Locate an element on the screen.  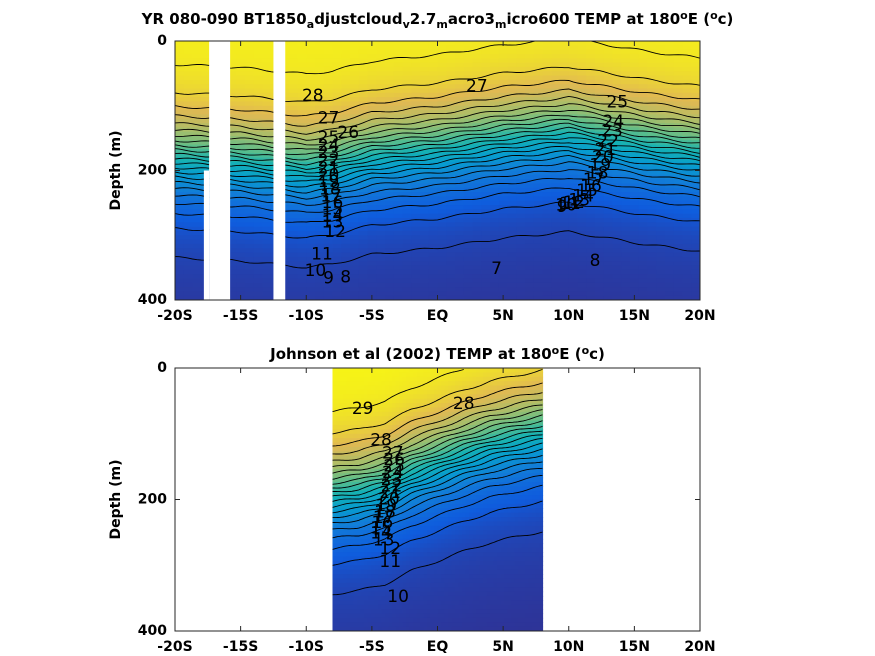
y-tick-label: 400 is located at coordinates (152, 300).